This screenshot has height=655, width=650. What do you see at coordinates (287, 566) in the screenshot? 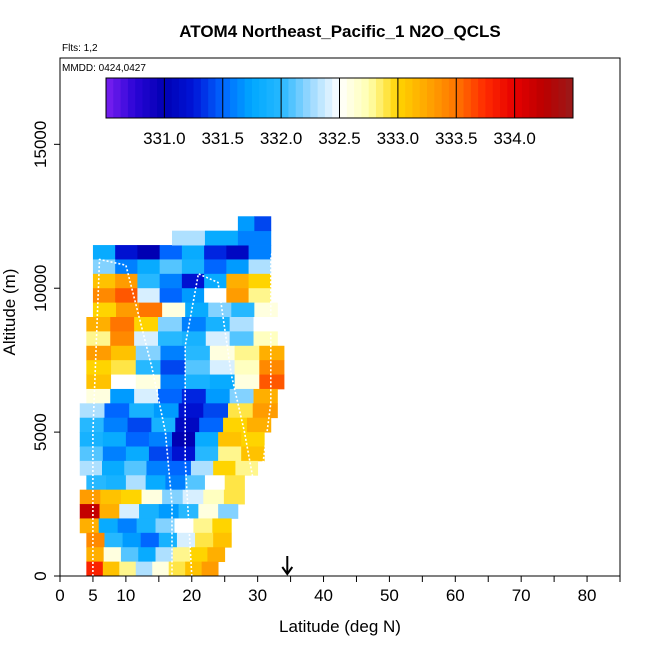
I see `latitude-marker-arrow` at bounding box center [287, 566].